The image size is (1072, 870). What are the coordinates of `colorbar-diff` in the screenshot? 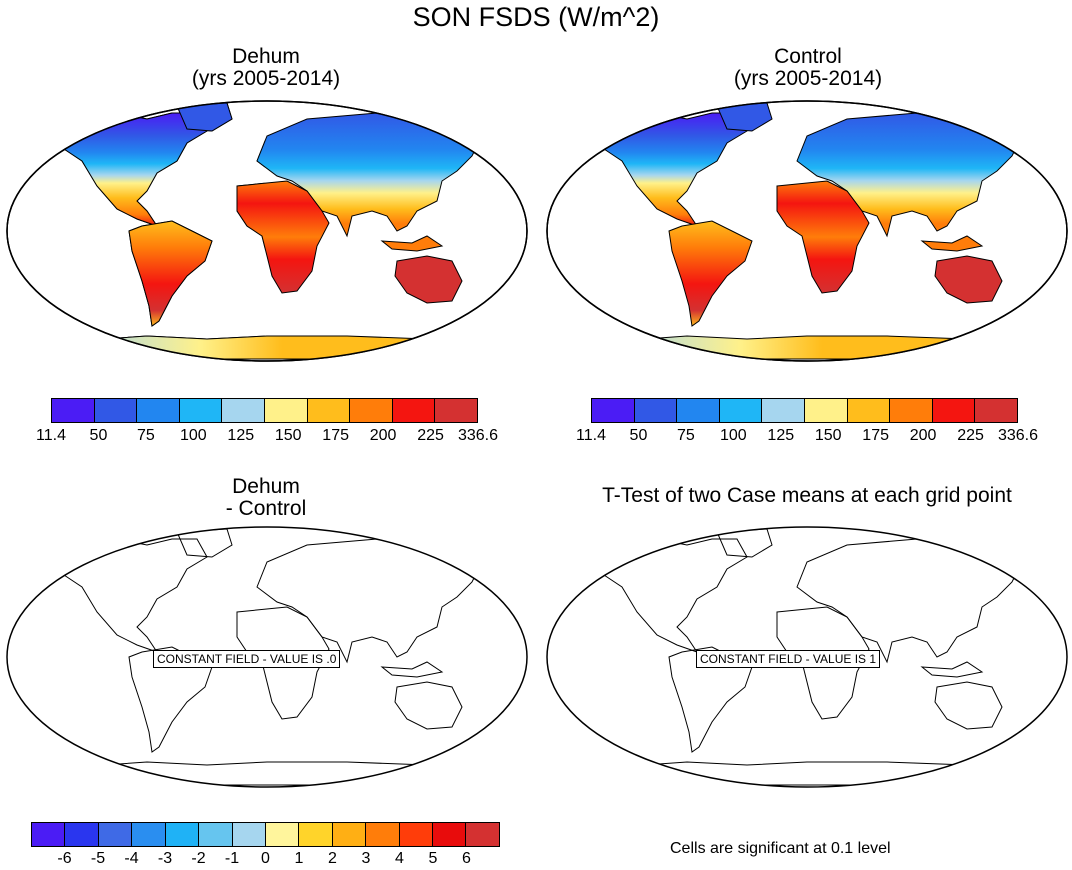 It's located at (265, 834).